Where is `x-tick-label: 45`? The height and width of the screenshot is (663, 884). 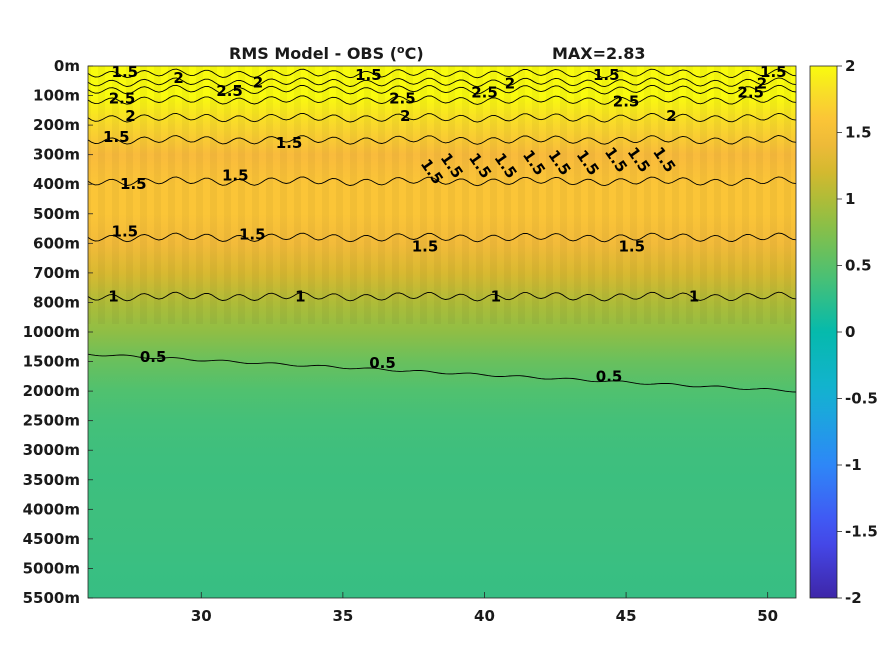
x-tick-label: 45 is located at coordinates (626, 616).